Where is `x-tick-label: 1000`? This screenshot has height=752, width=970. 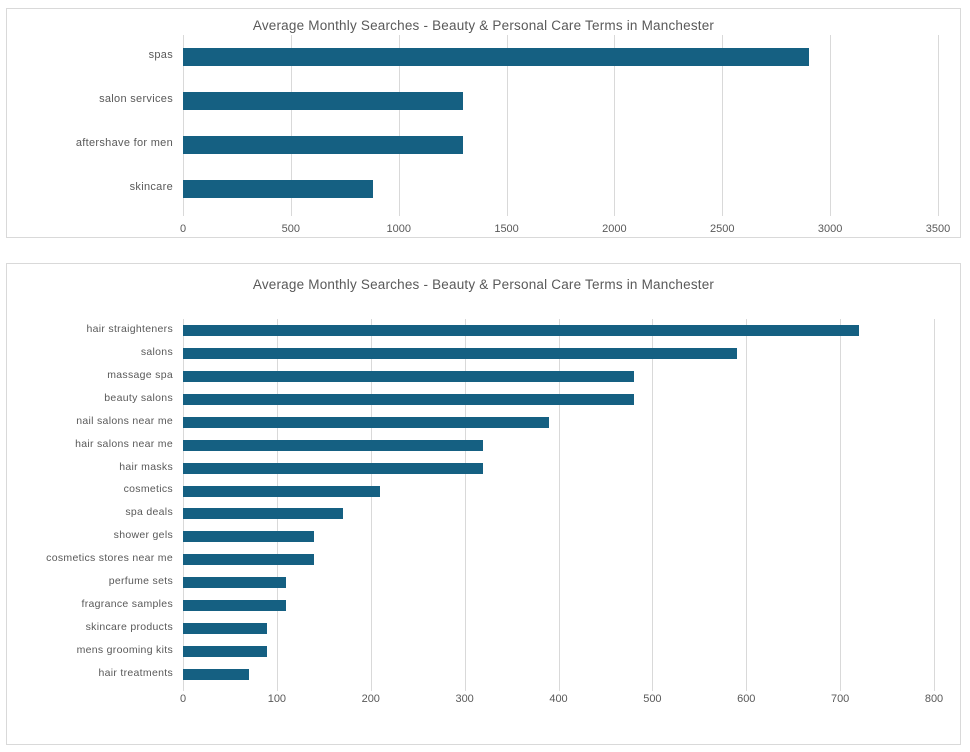
x-tick-label: 1000 is located at coordinates (398, 229).